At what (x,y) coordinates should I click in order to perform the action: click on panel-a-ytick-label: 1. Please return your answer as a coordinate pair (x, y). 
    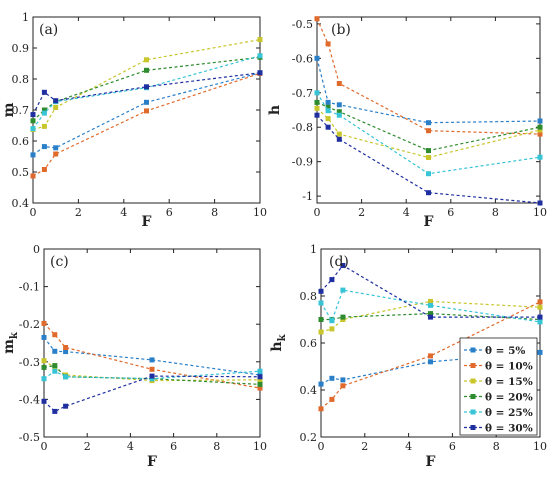
    Looking at the image, I should click on (25, 17).